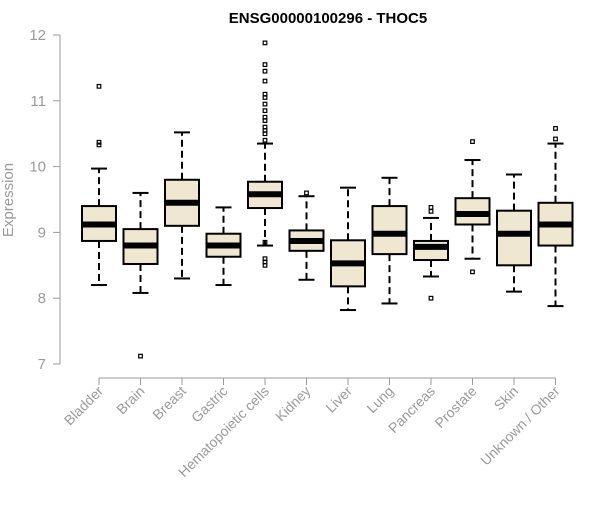 This screenshot has height=505, width=600. I want to click on x-tick-label-skin: Skin, so click(506, 398).